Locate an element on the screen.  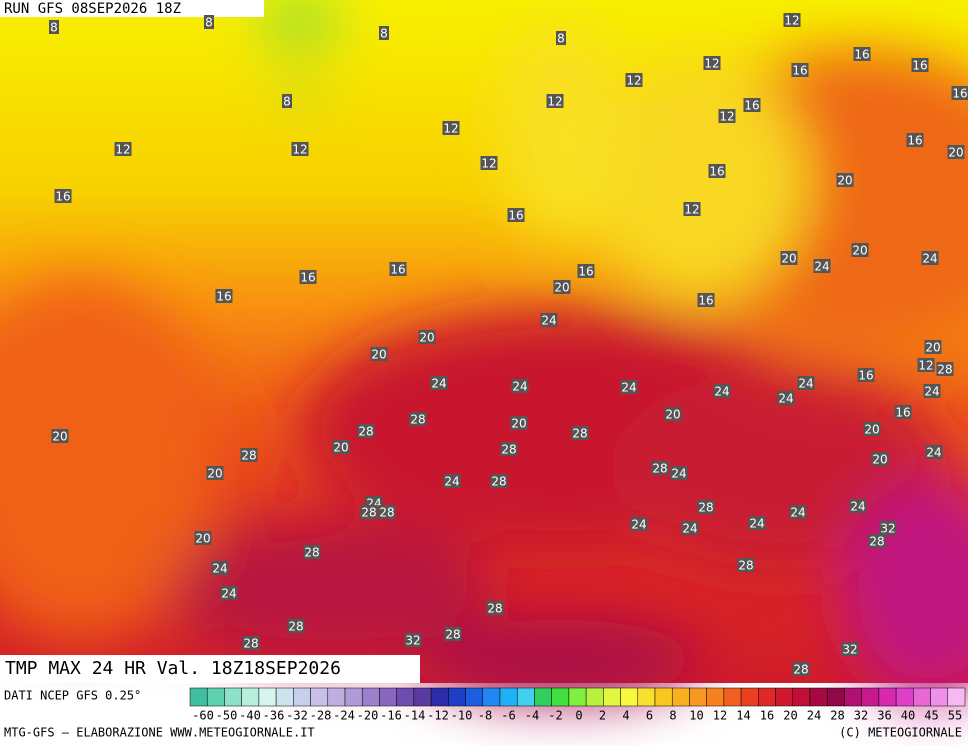
colorbar-label: -32 is located at coordinates (297, 716).